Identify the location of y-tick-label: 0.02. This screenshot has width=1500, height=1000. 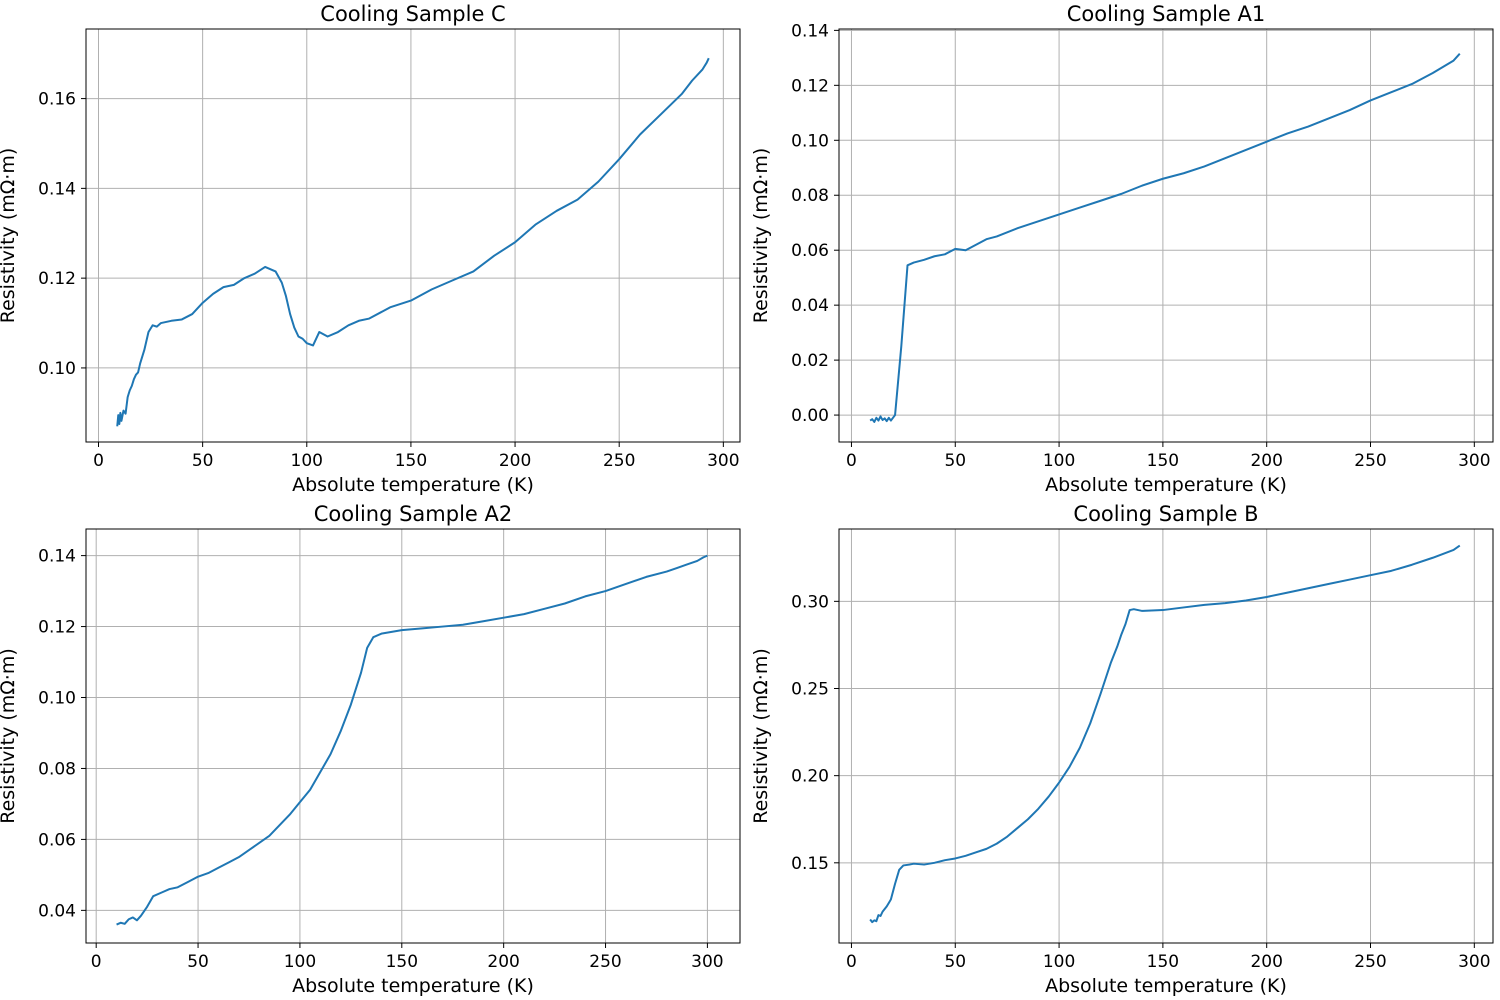
(810, 361).